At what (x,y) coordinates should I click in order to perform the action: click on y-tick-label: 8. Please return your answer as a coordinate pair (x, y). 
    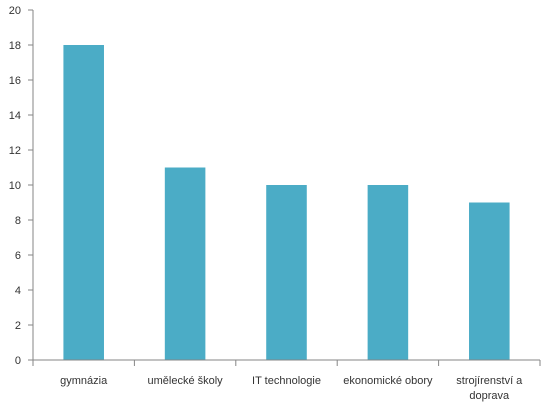
    Looking at the image, I should click on (18, 221).